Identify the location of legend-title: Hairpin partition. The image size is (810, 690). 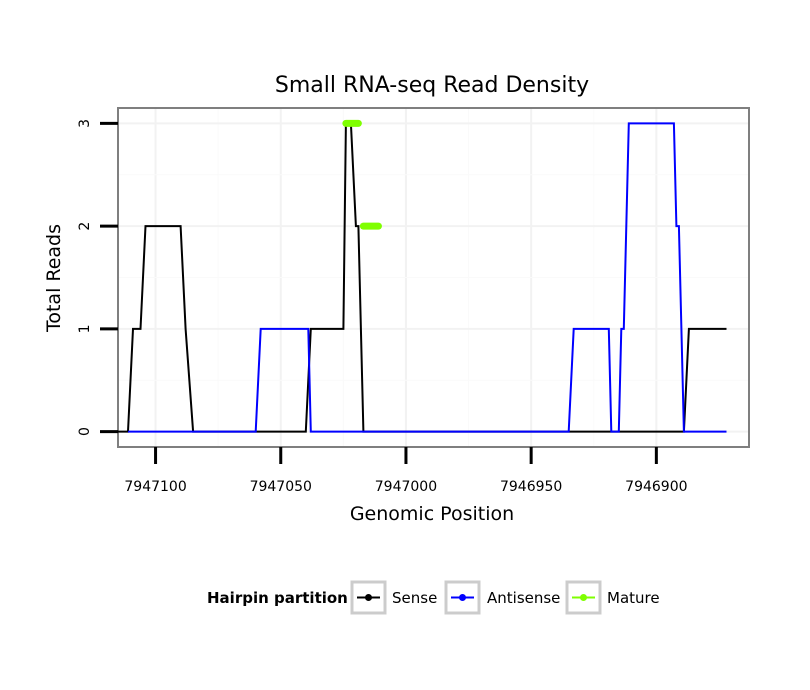
(277, 598).